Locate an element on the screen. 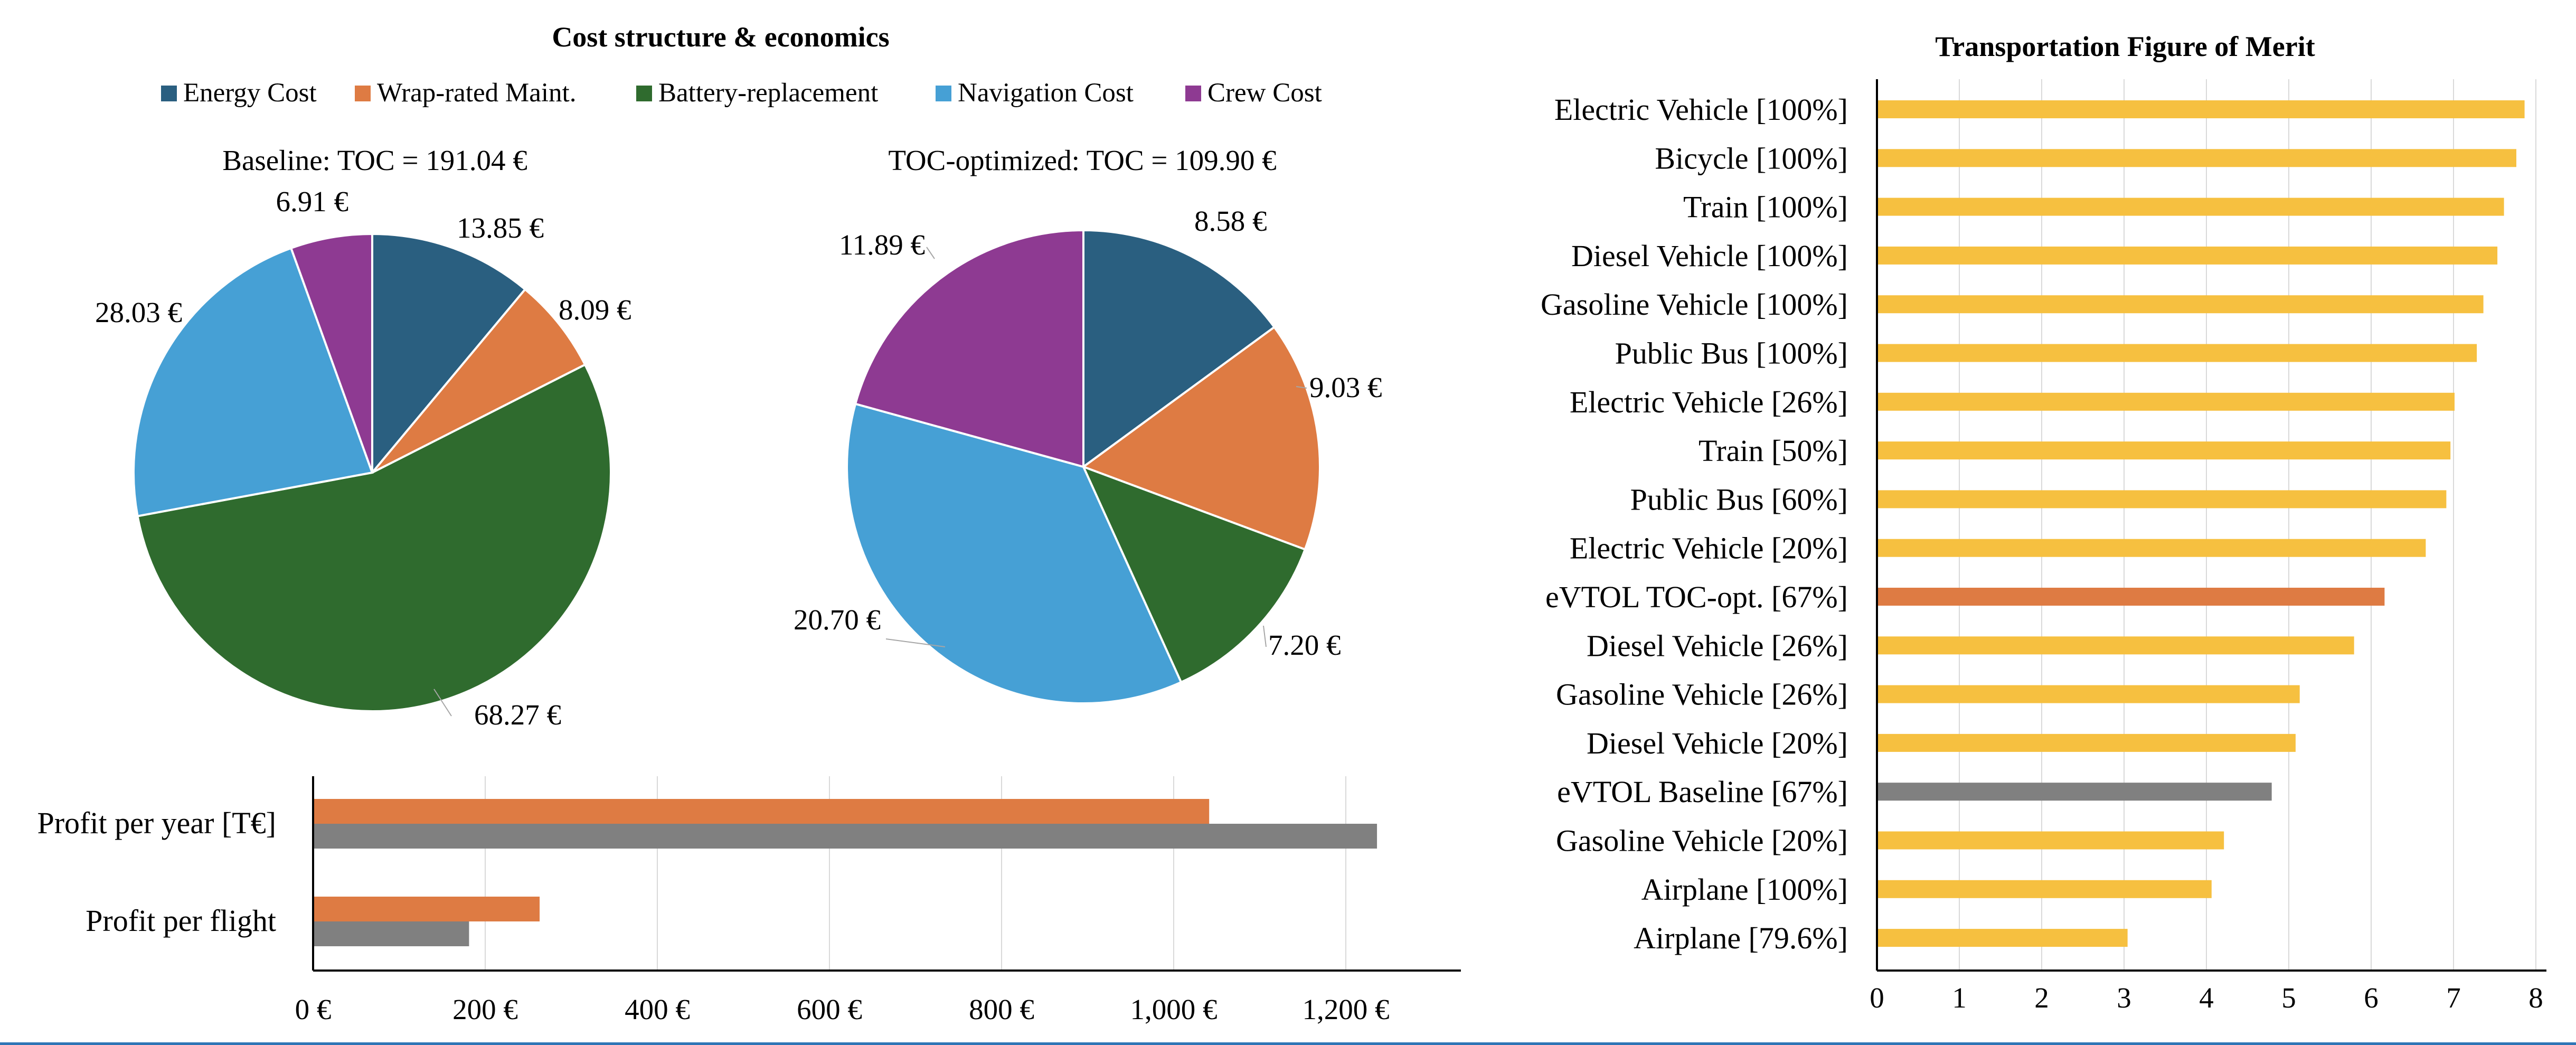 The image size is (2576, 1045). legend-label-crew-cost: Crew Cost is located at coordinates (1264, 93).